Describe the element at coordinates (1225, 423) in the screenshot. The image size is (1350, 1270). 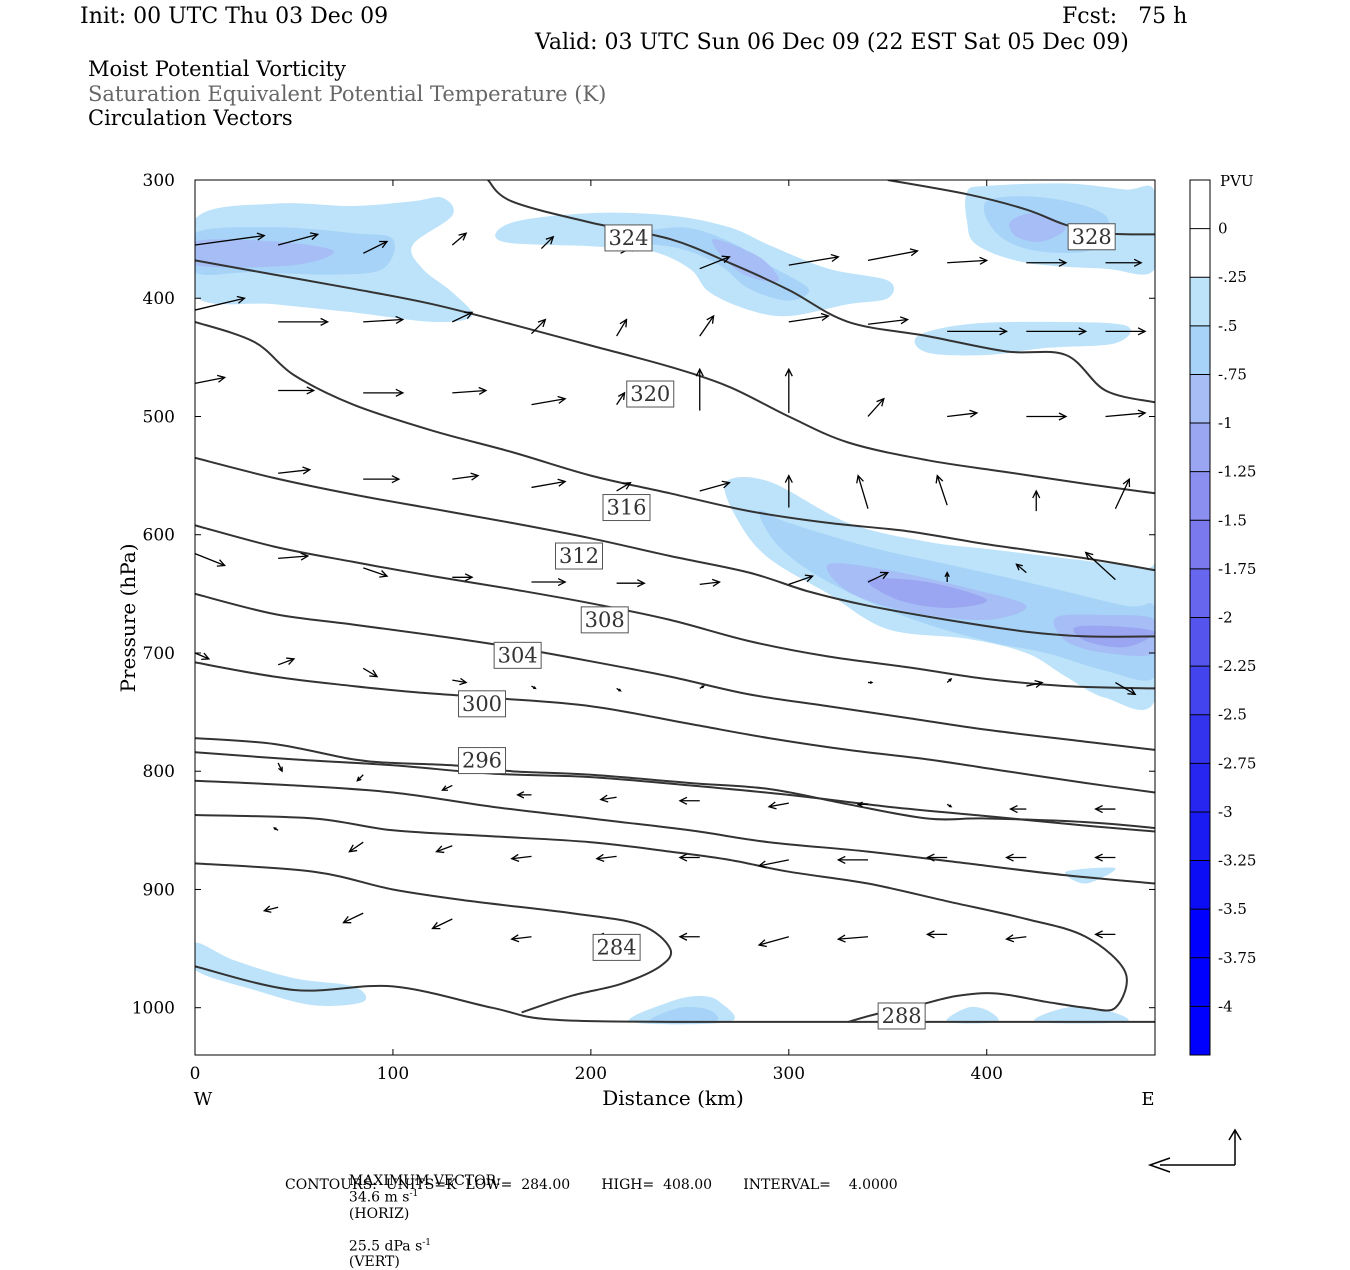
I see `colorbar-label-4: -1` at that location.